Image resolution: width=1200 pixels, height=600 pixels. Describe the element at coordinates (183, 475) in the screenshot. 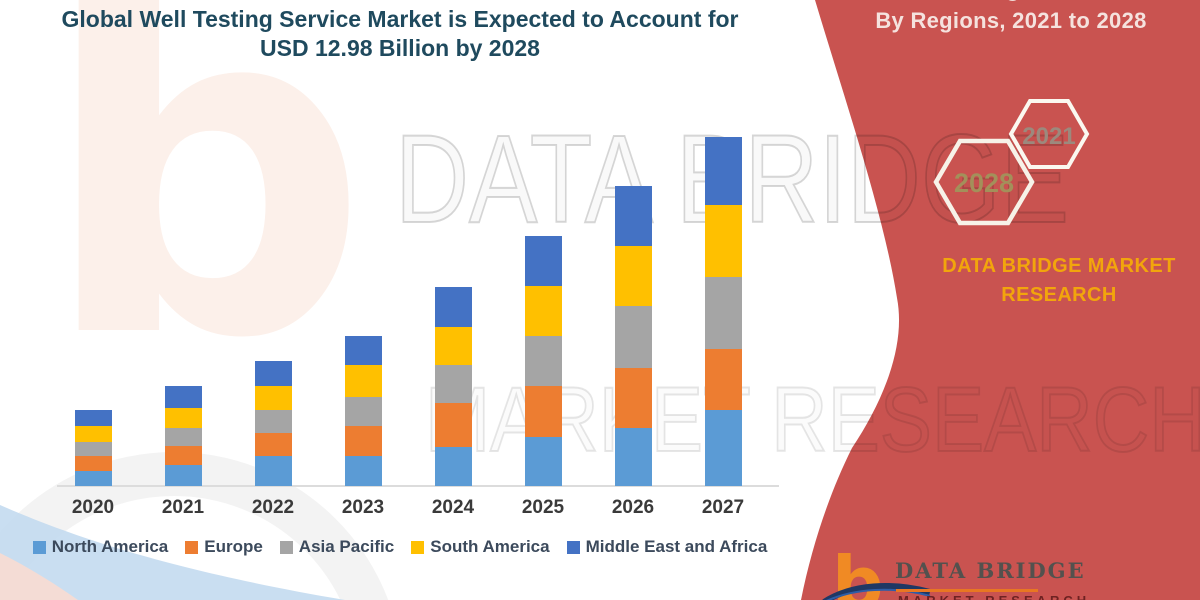

I see `segment-2021-north-america` at that location.